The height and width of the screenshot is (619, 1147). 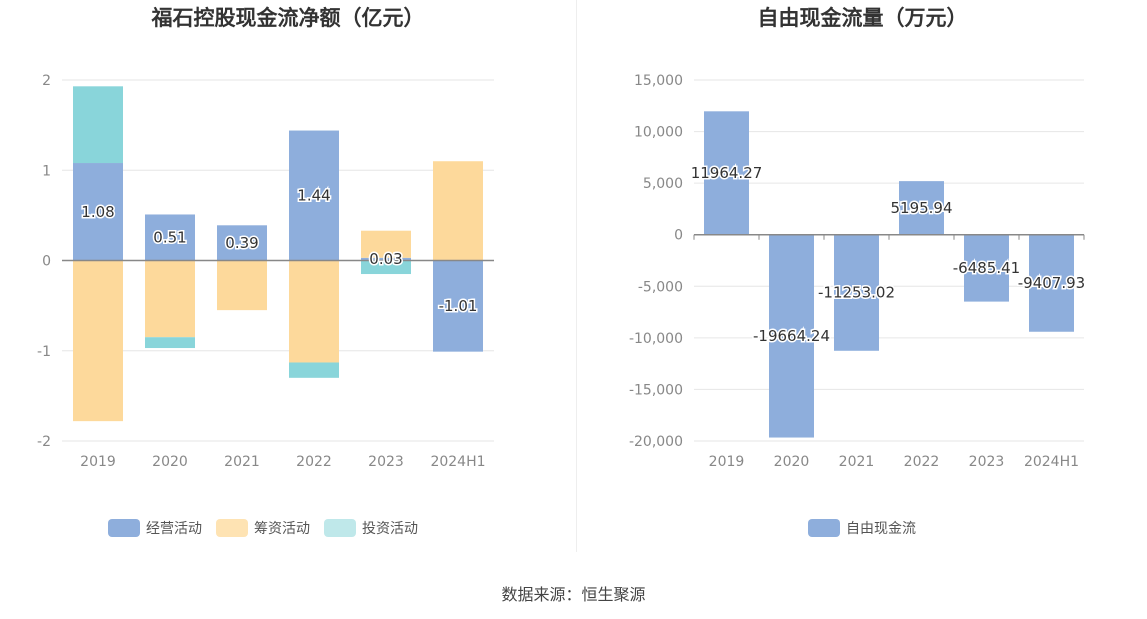 What do you see at coordinates (457, 462) in the screenshot?
I see `left-x-tick-label: 2024H1` at bounding box center [457, 462].